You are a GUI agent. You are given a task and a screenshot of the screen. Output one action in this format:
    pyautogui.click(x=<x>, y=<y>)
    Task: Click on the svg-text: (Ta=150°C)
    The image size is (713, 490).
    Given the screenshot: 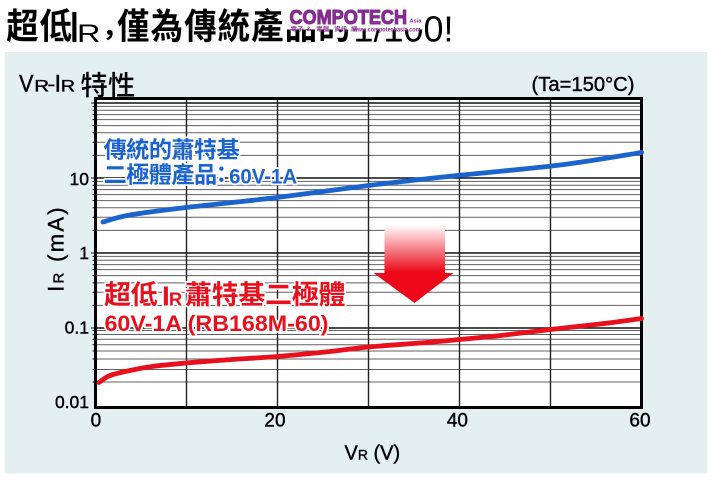 What is the action you would take?
    pyautogui.click(x=583, y=85)
    